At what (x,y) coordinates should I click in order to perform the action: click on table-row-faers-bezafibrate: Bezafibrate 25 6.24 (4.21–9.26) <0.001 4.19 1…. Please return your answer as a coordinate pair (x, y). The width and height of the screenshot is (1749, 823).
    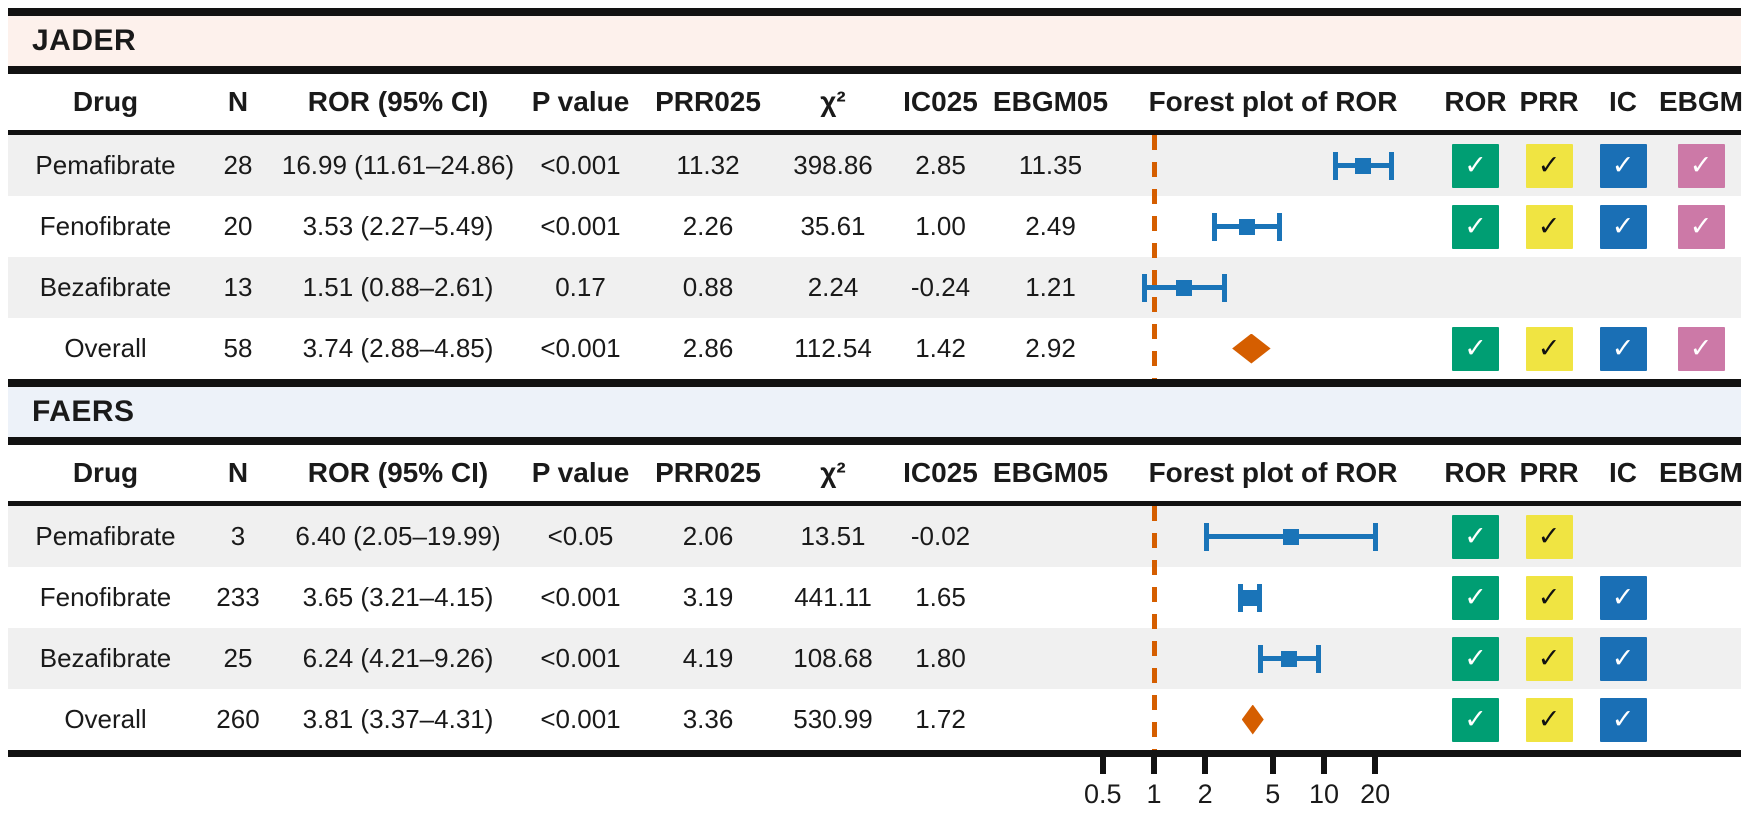
    Looking at the image, I should click on (874, 658).